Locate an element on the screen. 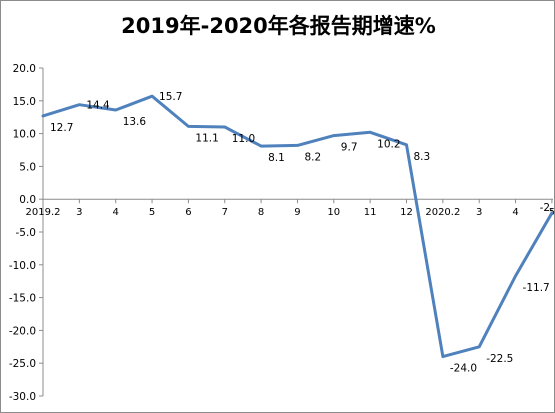  x-tick-label: 2019.2 is located at coordinates (43, 212).